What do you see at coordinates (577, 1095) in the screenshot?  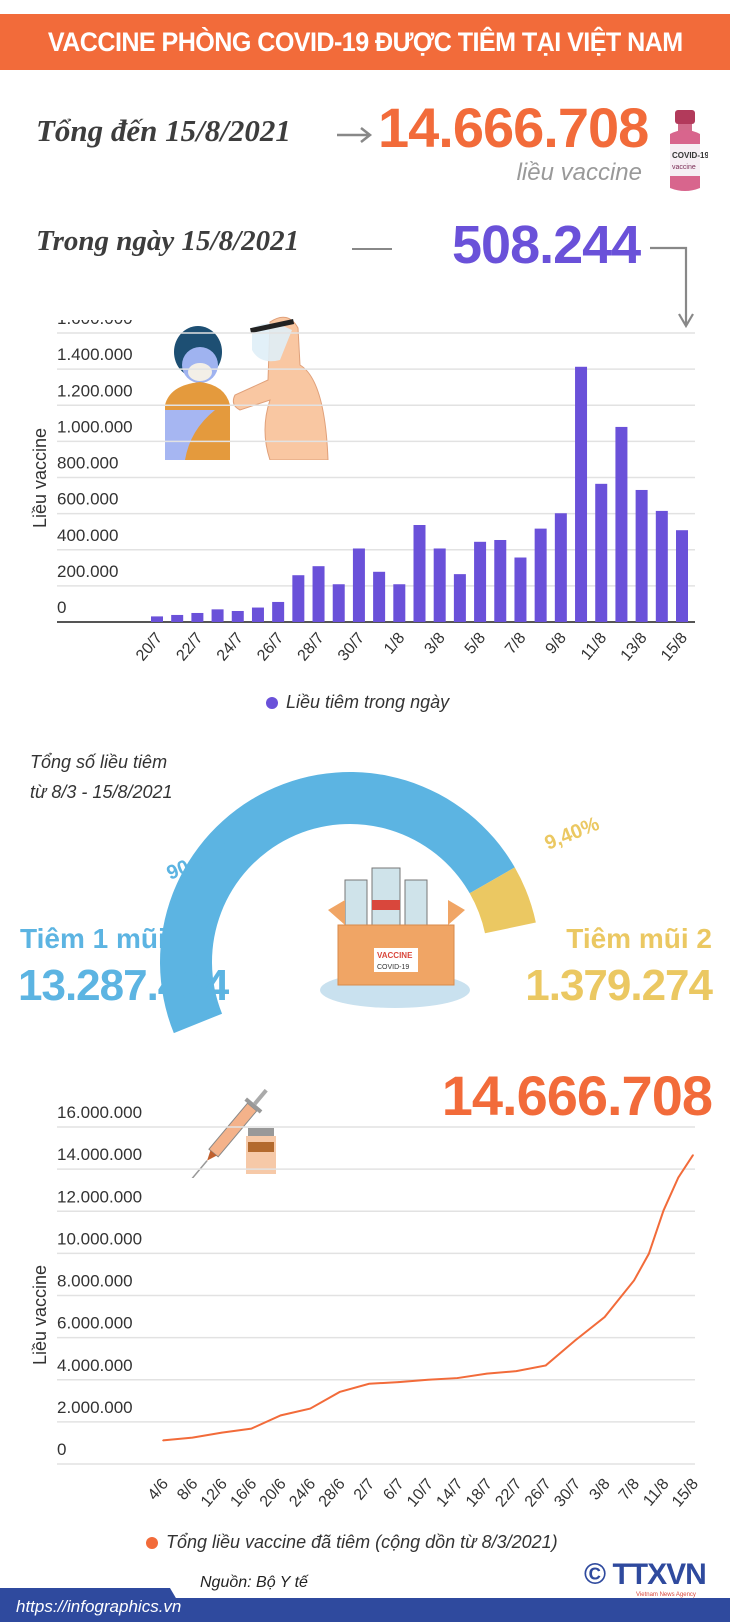 I see `cumulative-headline: 14.666.708` at bounding box center [577, 1095].